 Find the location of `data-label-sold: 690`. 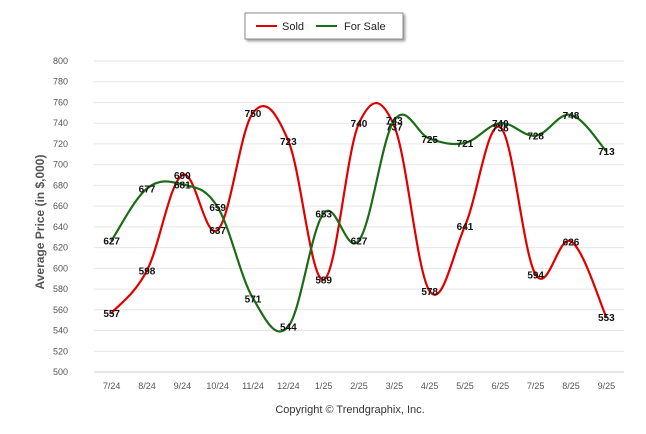

data-label-sold: 690 is located at coordinates (182, 176).